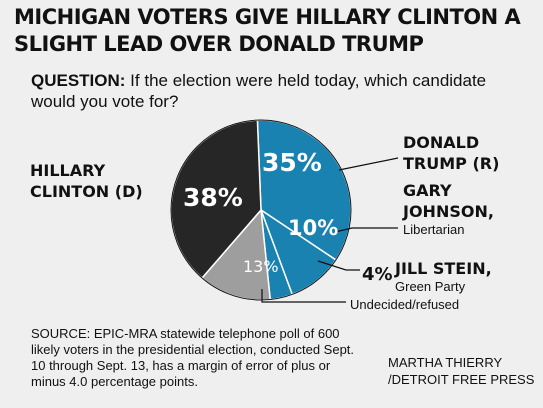  What do you see at coordinates (303, 296) in the screenshot?
I see `leader-undecided` at bounding box center [303, 296].